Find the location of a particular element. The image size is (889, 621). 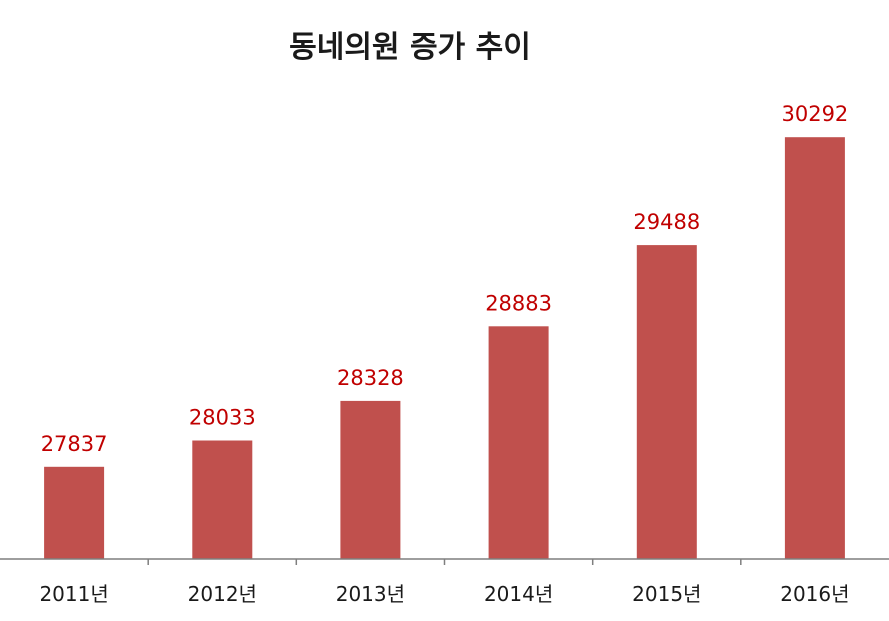

x-axis-tick-labels: 2011년 2012년 2013년 2014년 2015년 2016년 is located at coordinates (444, 594).